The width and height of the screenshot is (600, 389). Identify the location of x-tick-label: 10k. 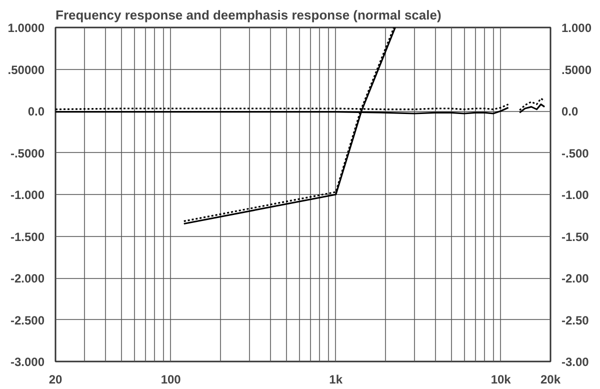
(501, 379).